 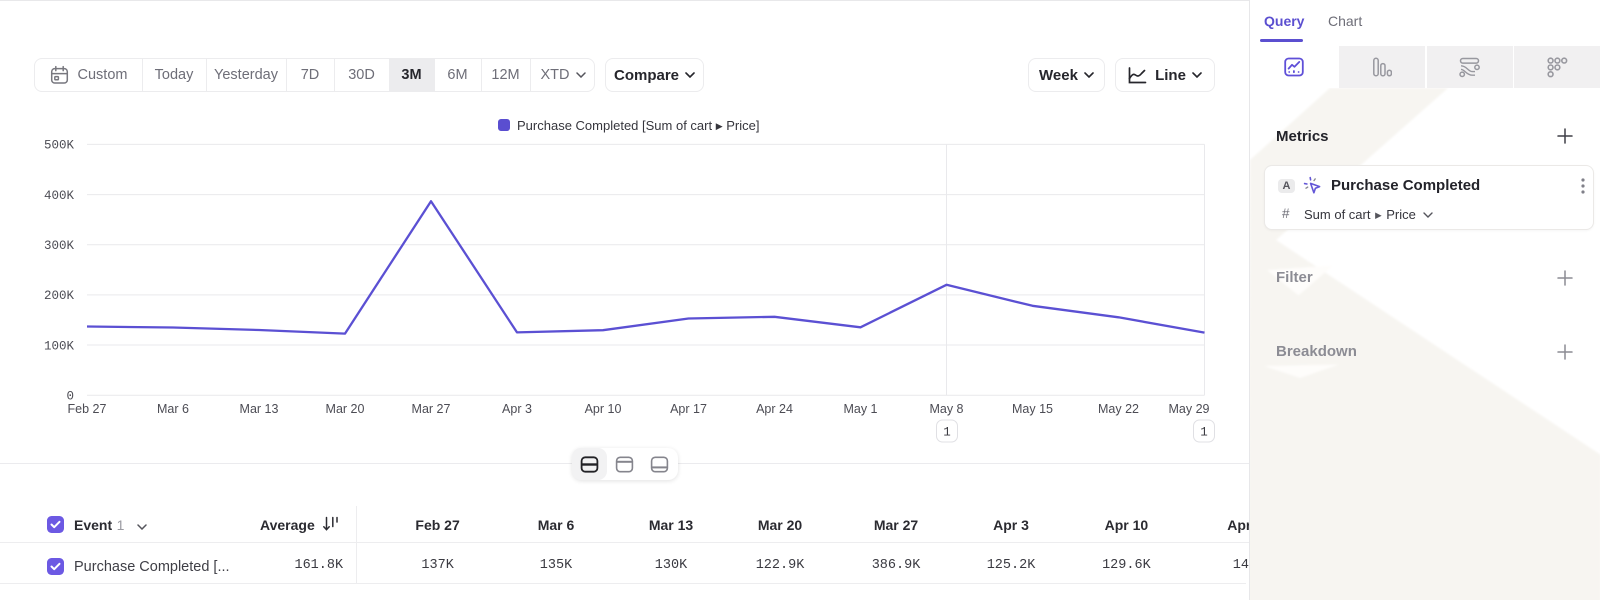 I want to click on svg-text: 500K, so click(x=59, y=146).